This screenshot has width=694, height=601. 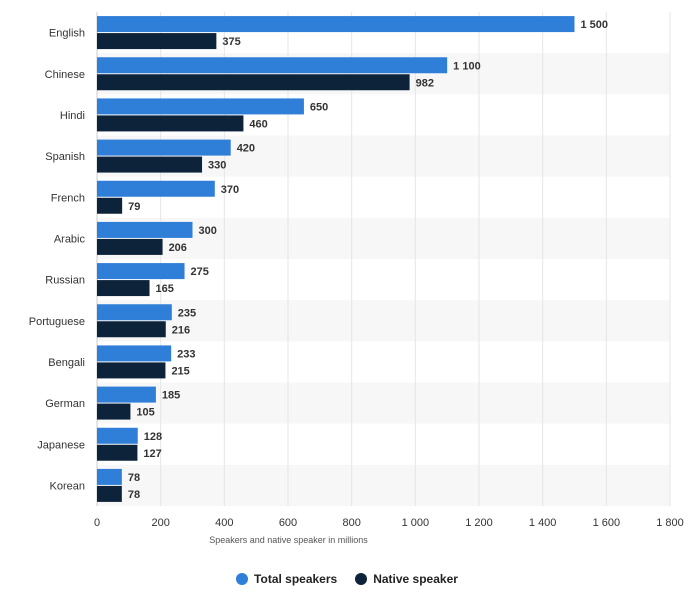 What do you see at coordinates (181, 330) in the screenshot?
I see `data-label-native: 216` at bounding box center [181, 330].